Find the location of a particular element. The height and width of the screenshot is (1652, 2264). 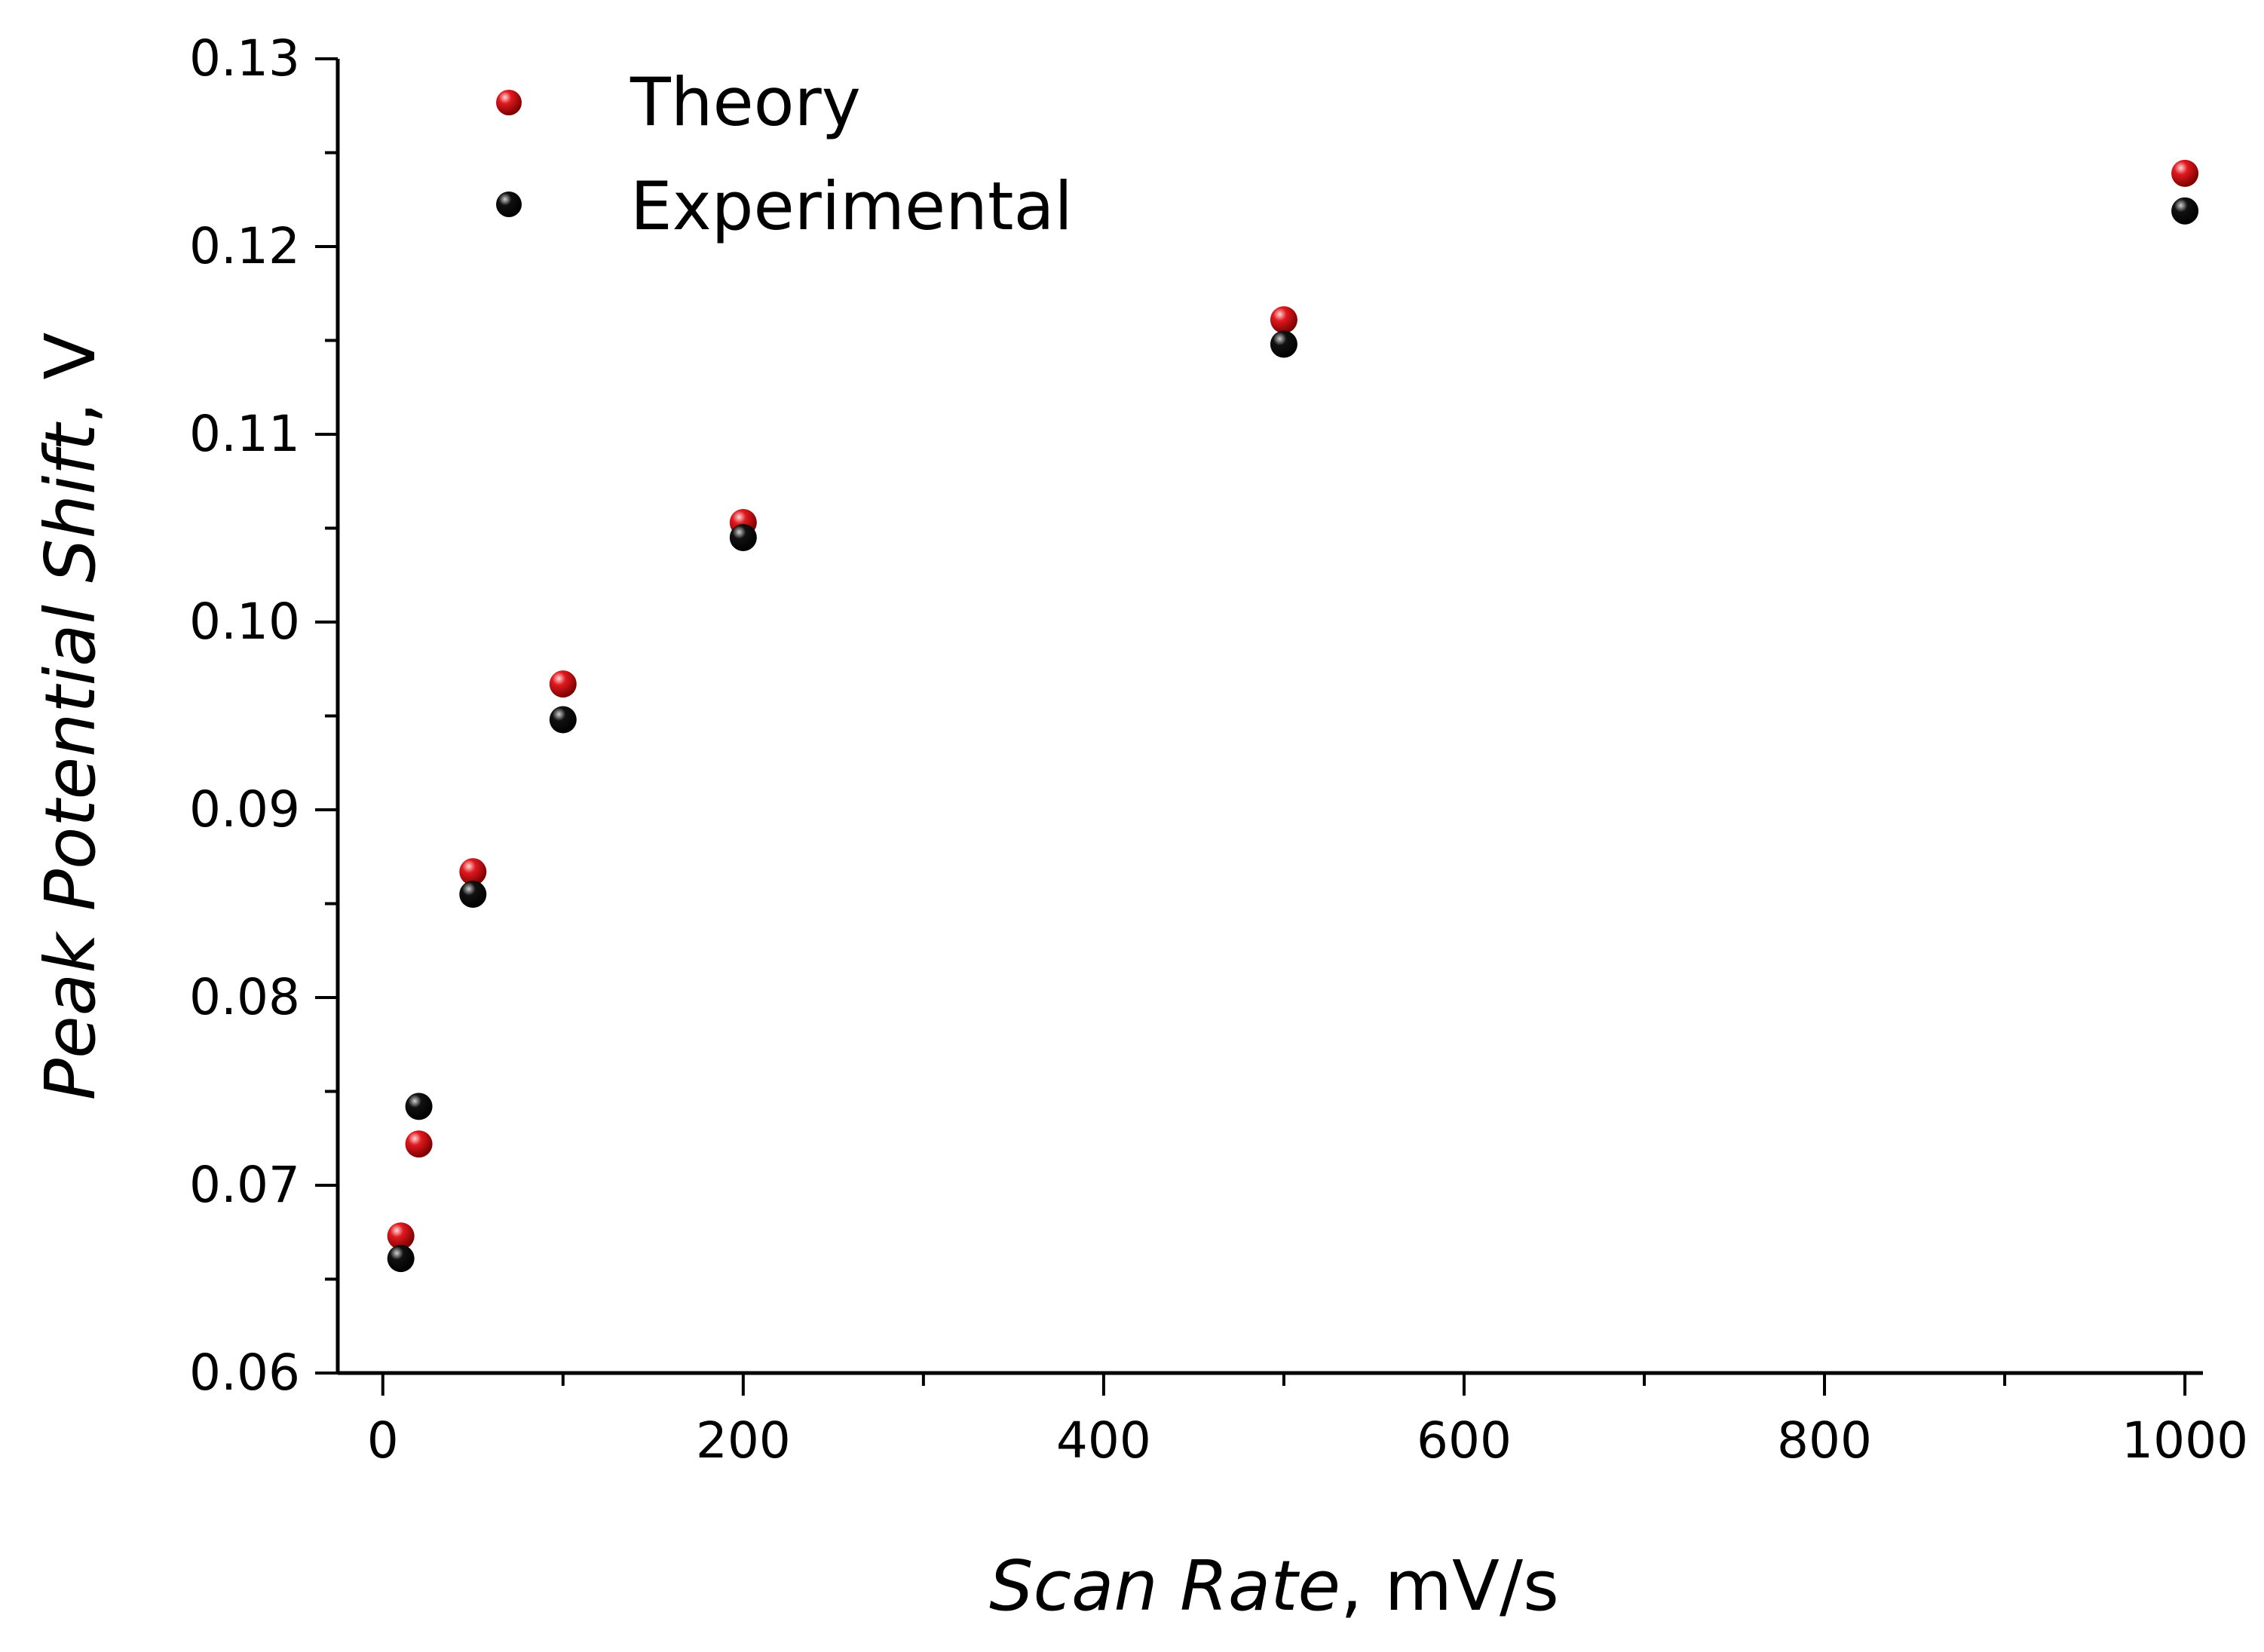

x-tick-label: 1000 is located at coordinates (2185, 1440).